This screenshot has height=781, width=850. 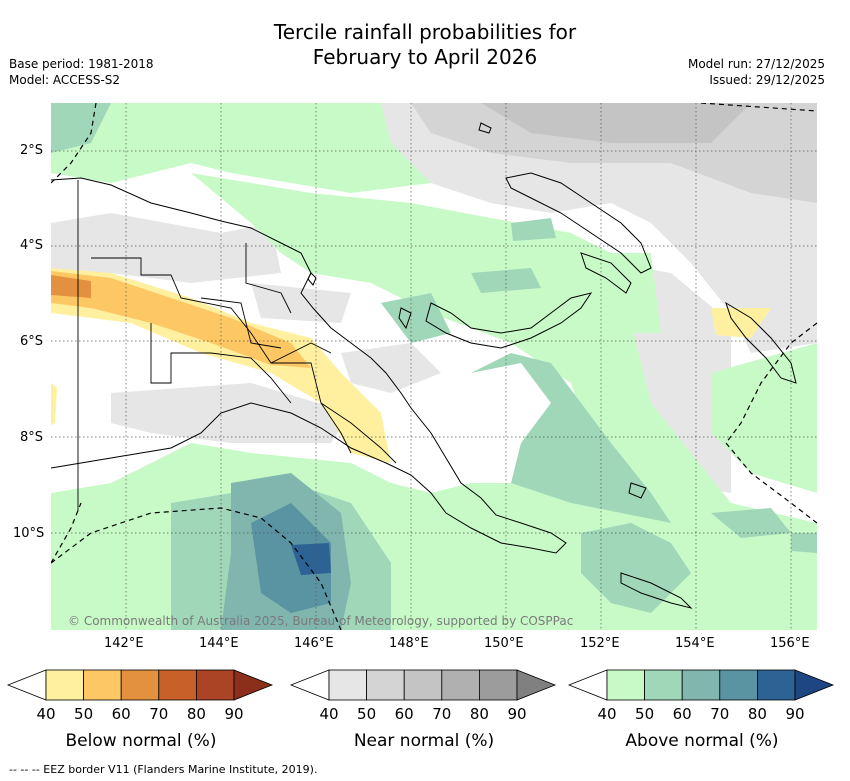 What do you see at coordinates (425, 32) in the screenshot?
I see `title-line-1: Tercile rainfall probabilities for` at bounding box center [425, 32].